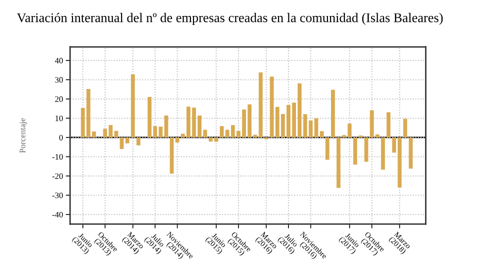  Describe the element at coordinates (57, 157) in the screenshot. I see `y-tick-label: -10` at that location.